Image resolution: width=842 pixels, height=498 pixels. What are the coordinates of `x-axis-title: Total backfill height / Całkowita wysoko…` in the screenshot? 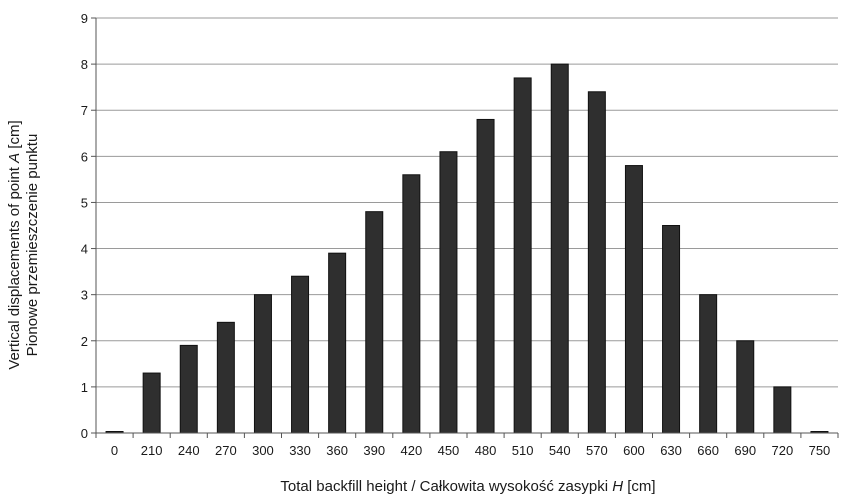 It's located at (467, 486).